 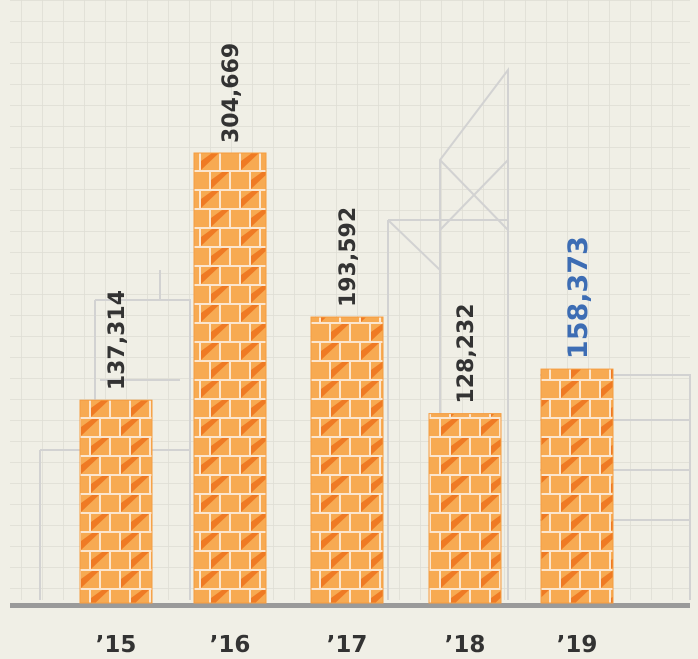 What do you see at coordinates (348, 257) in the screenshot?
I see `value-label: 193,592` at bounding box center [348, 257].